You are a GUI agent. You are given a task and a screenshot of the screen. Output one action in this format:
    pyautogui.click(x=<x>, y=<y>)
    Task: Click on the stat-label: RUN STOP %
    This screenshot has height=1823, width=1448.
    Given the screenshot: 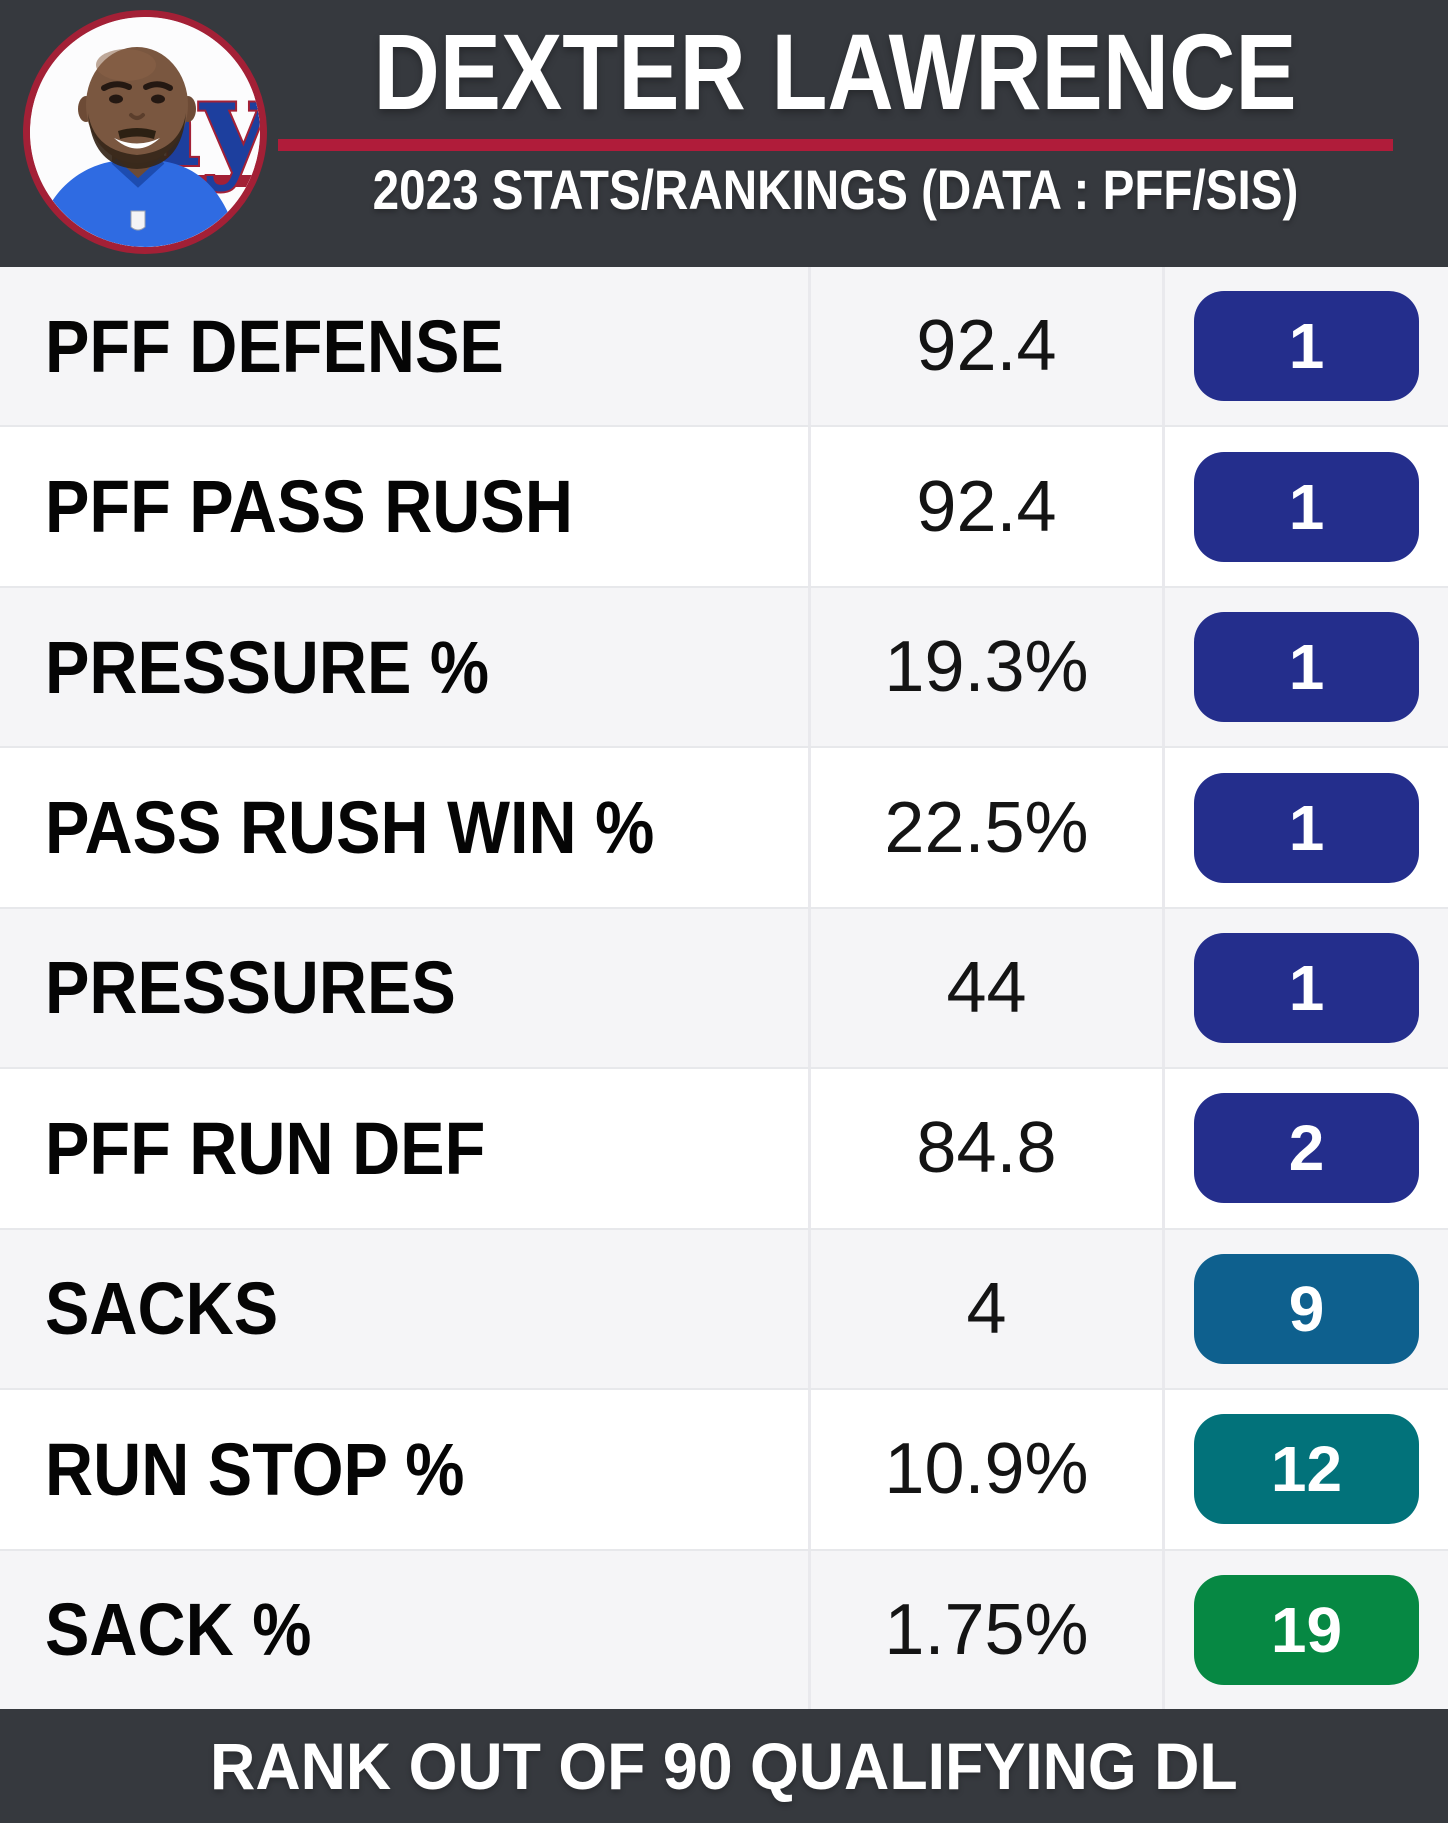 What is the action you would take?
    pyautogui.click(x=255, y=1469)
    